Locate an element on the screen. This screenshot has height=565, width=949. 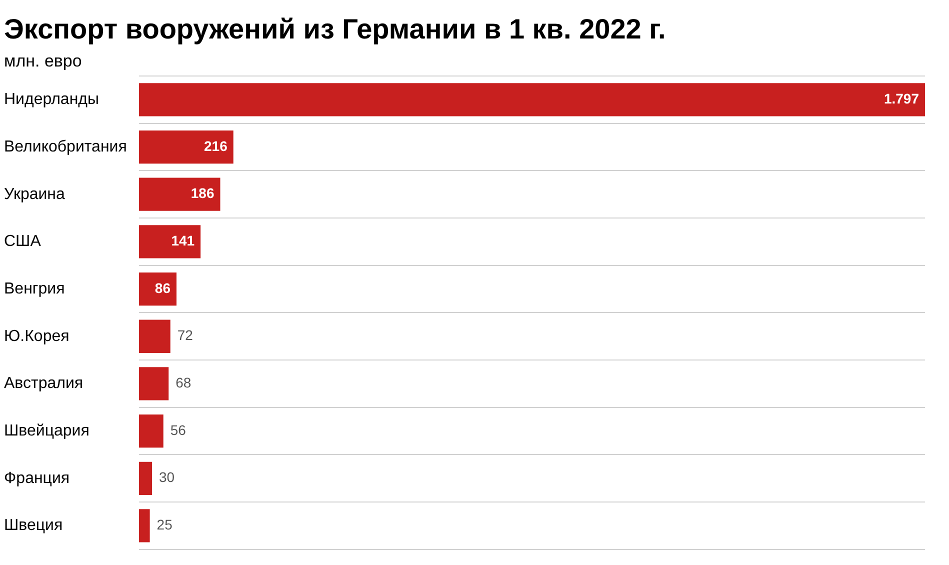
data-label: 186 is located at coordinates (202, 193).